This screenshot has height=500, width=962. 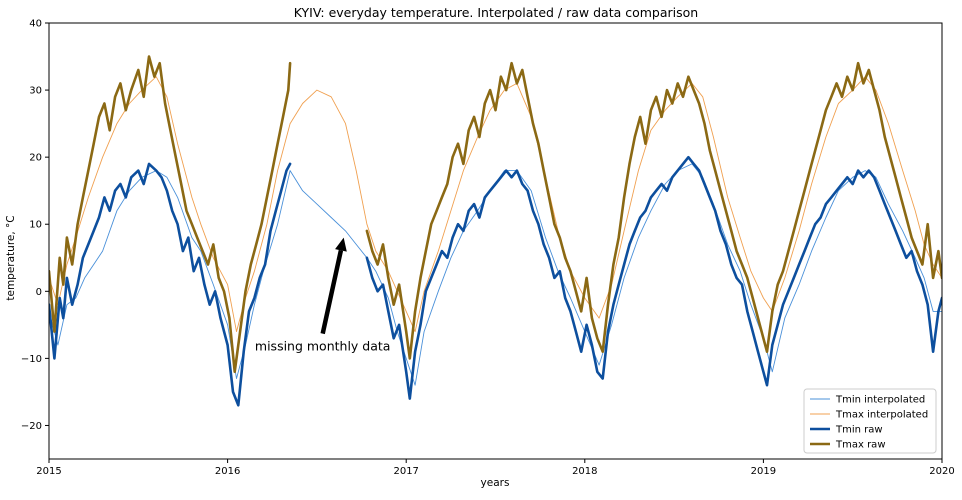 I want to click on legend-box, so click(x=870, y=421).